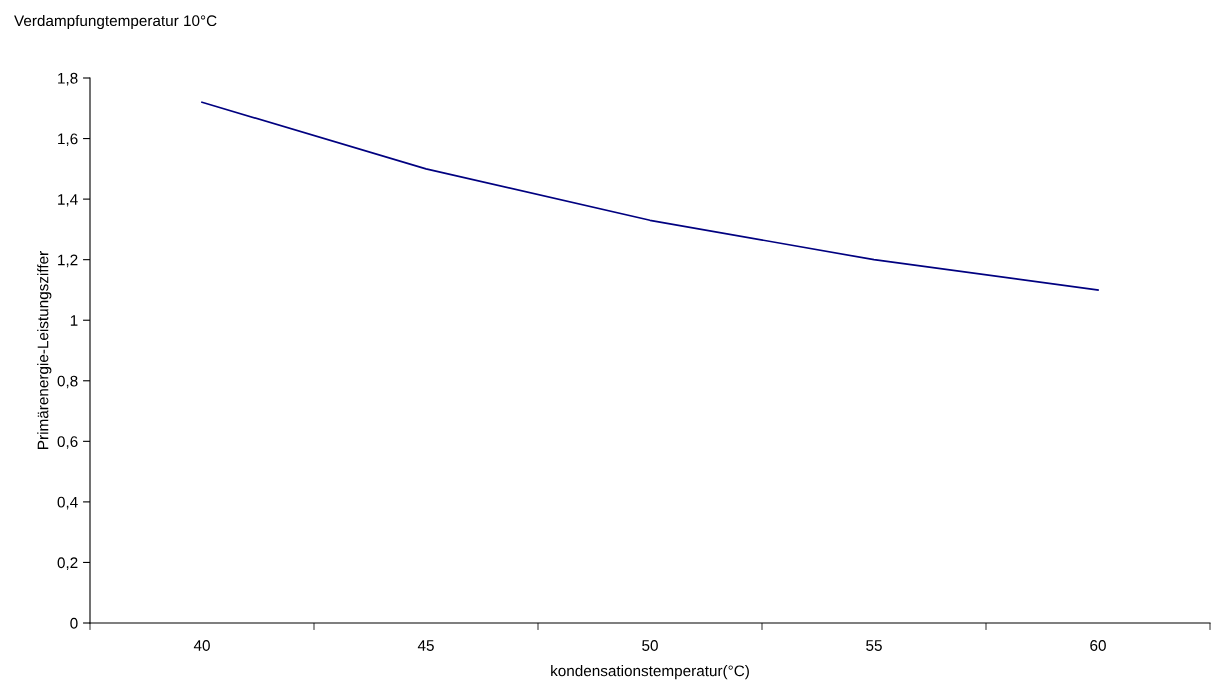  Describe the element at coordinates (650, 672) in the screenshot. I see `x-axis-title: kondensationstemperatur(°C)` at that location.